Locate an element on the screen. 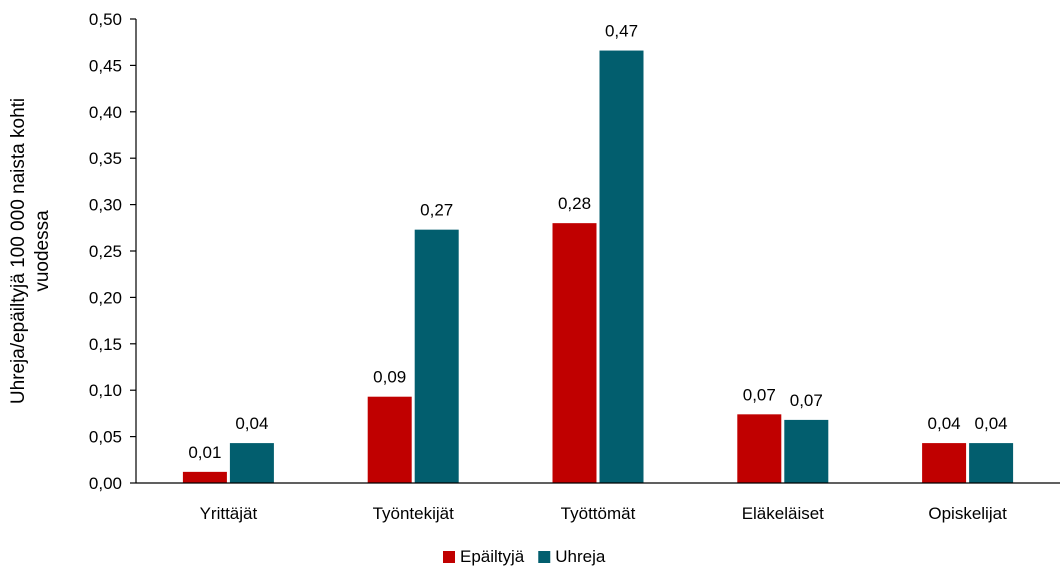 This screenshot has height=575, width=1061. y-axis-title-line-2: vuodessa is located at coordinates (42, 251).